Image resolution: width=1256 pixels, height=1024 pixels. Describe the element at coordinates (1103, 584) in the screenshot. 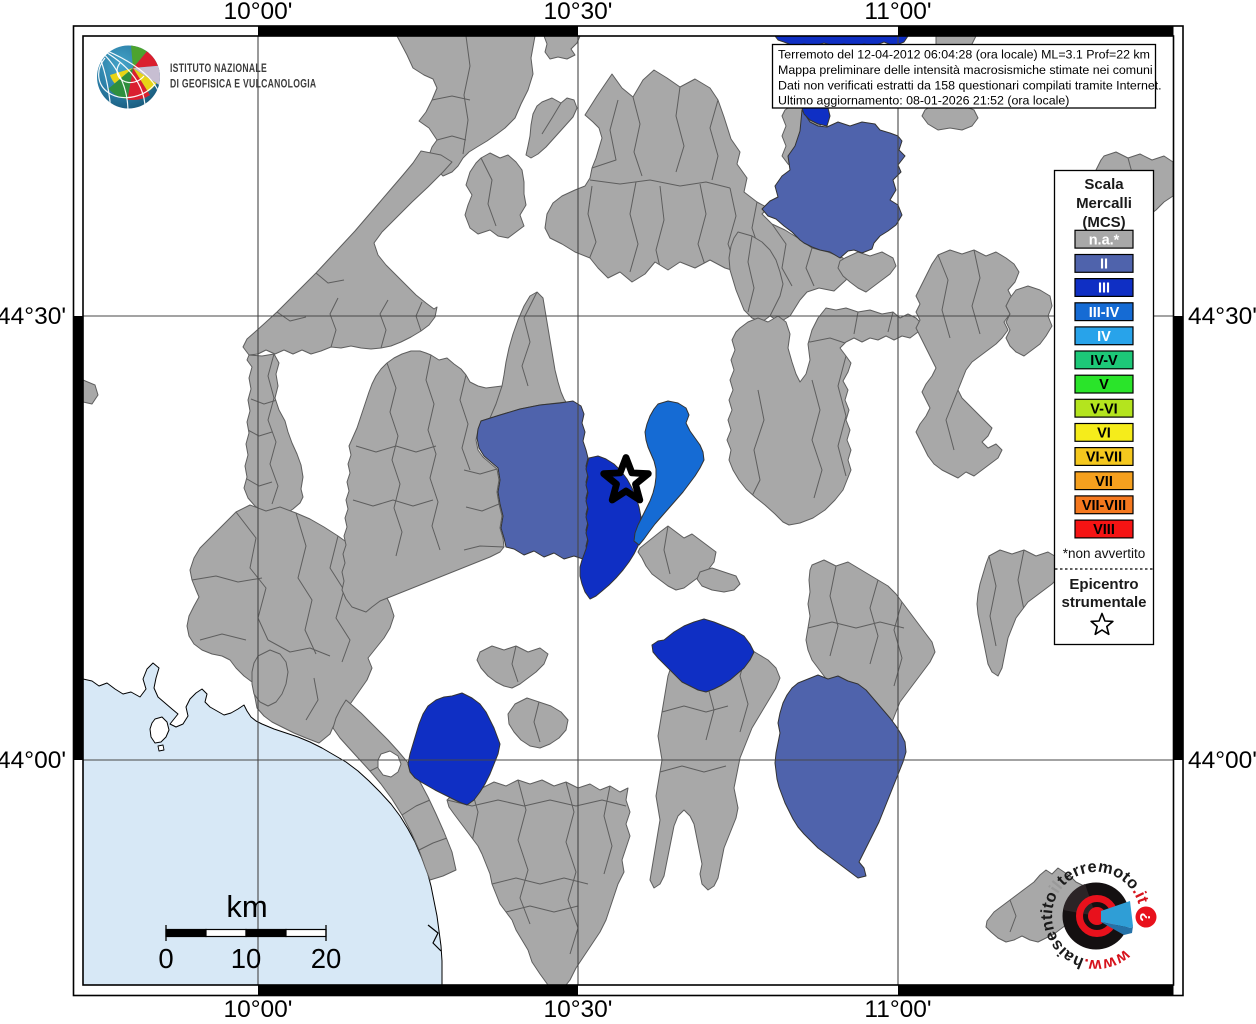

I see `svg-text: Epicentro` at that location.